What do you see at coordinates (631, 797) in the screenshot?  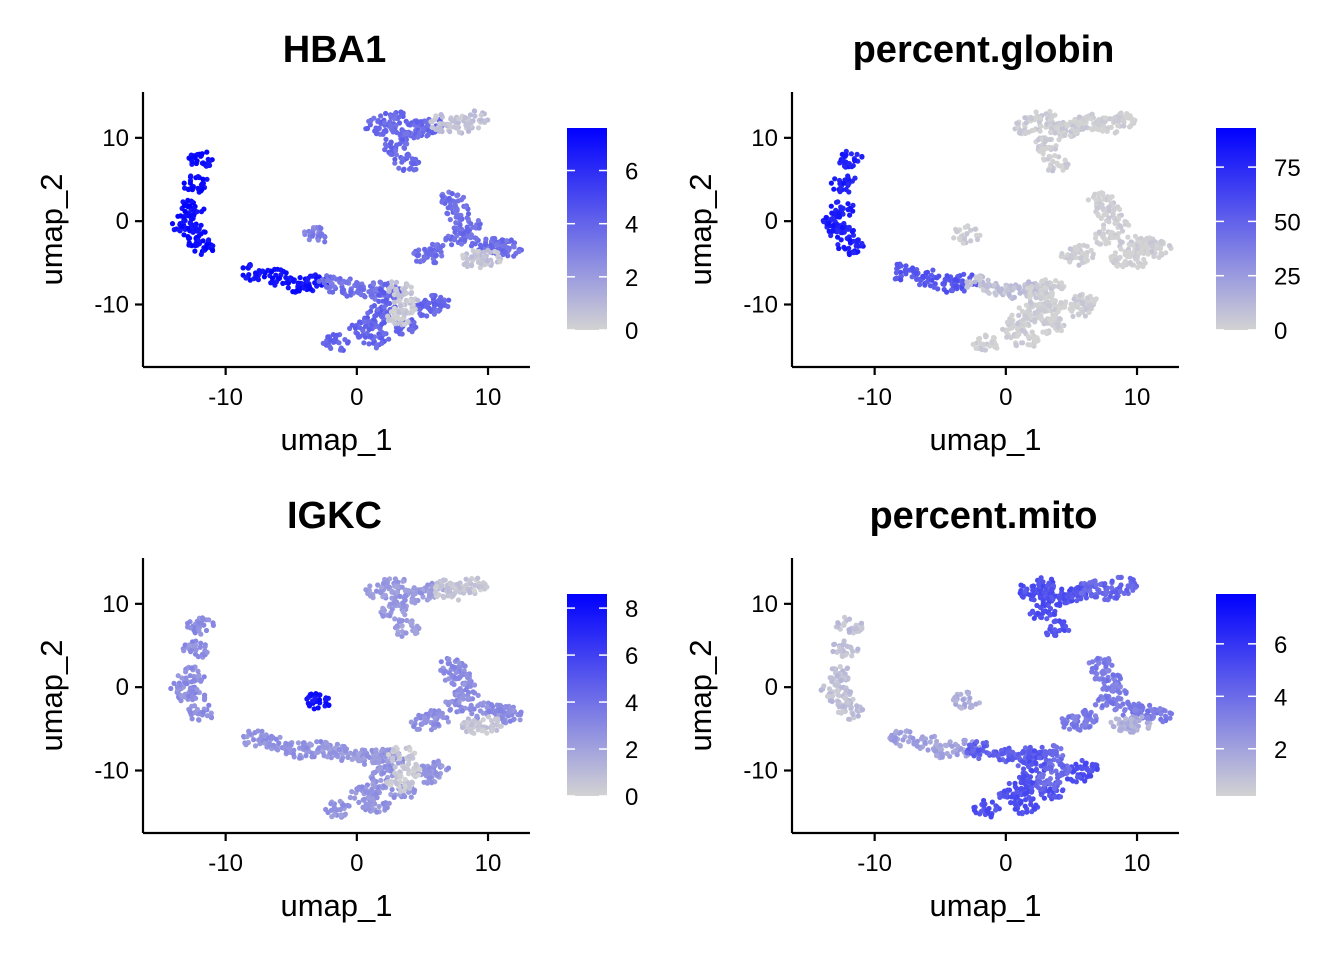 I see `colorbar-label: 0` at bounding box center [631, 797].